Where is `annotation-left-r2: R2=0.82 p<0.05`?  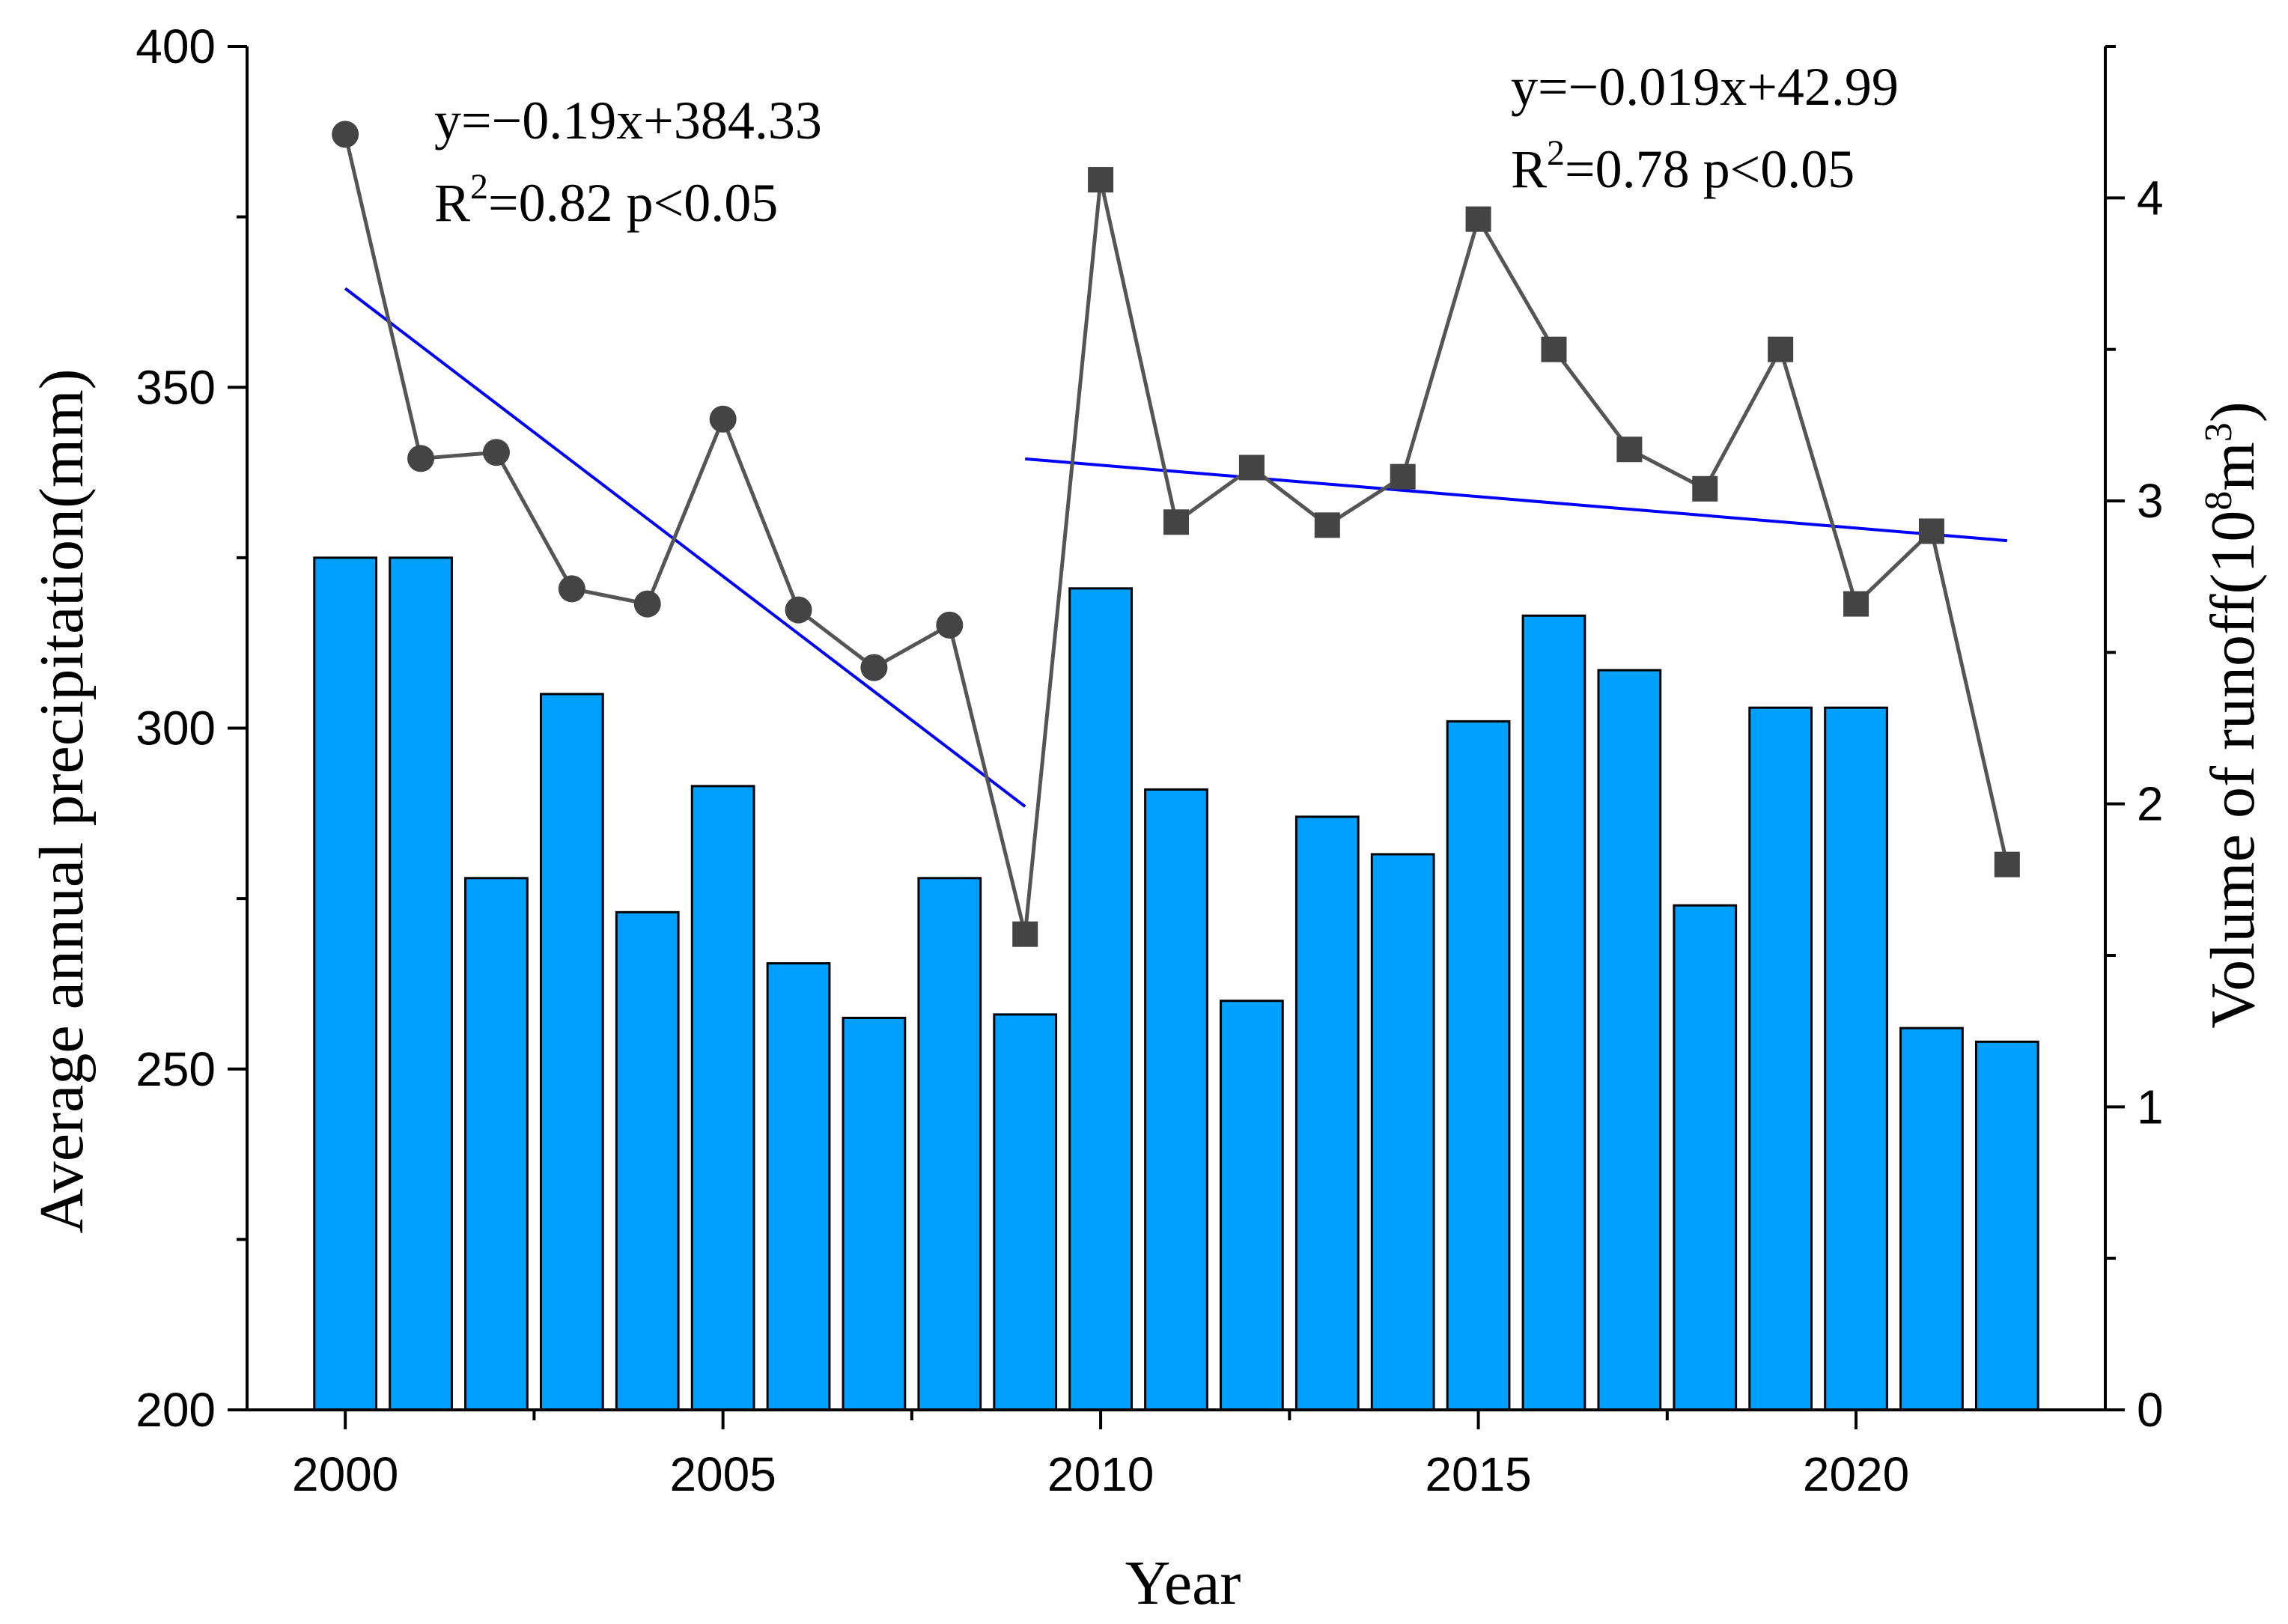
annotation-left-r2: R2=0.82 p<0.05 is located at coordinates (606, 200).